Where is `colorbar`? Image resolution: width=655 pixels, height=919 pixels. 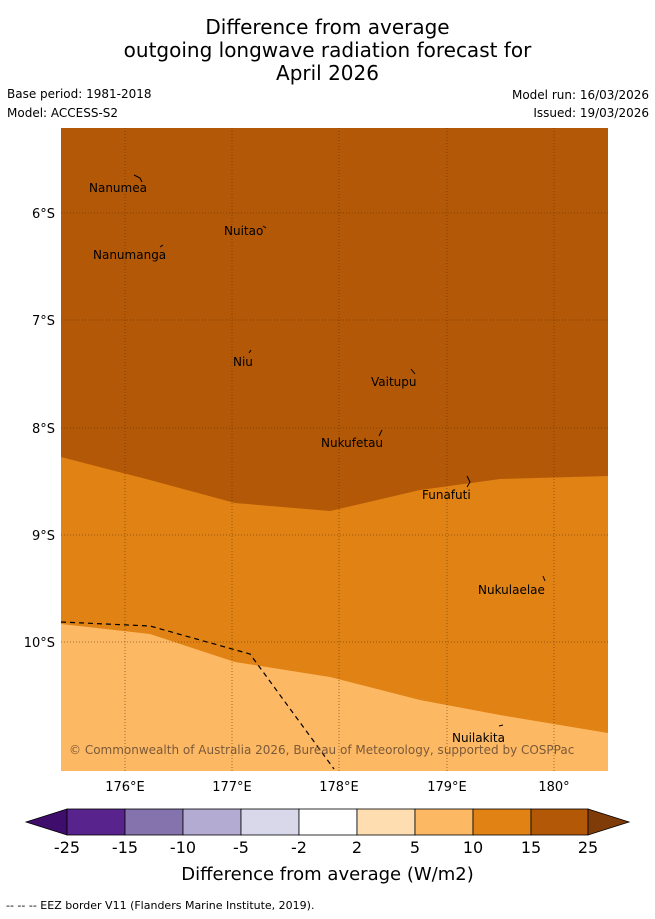 colorbar is located at coordinates (327, 822).